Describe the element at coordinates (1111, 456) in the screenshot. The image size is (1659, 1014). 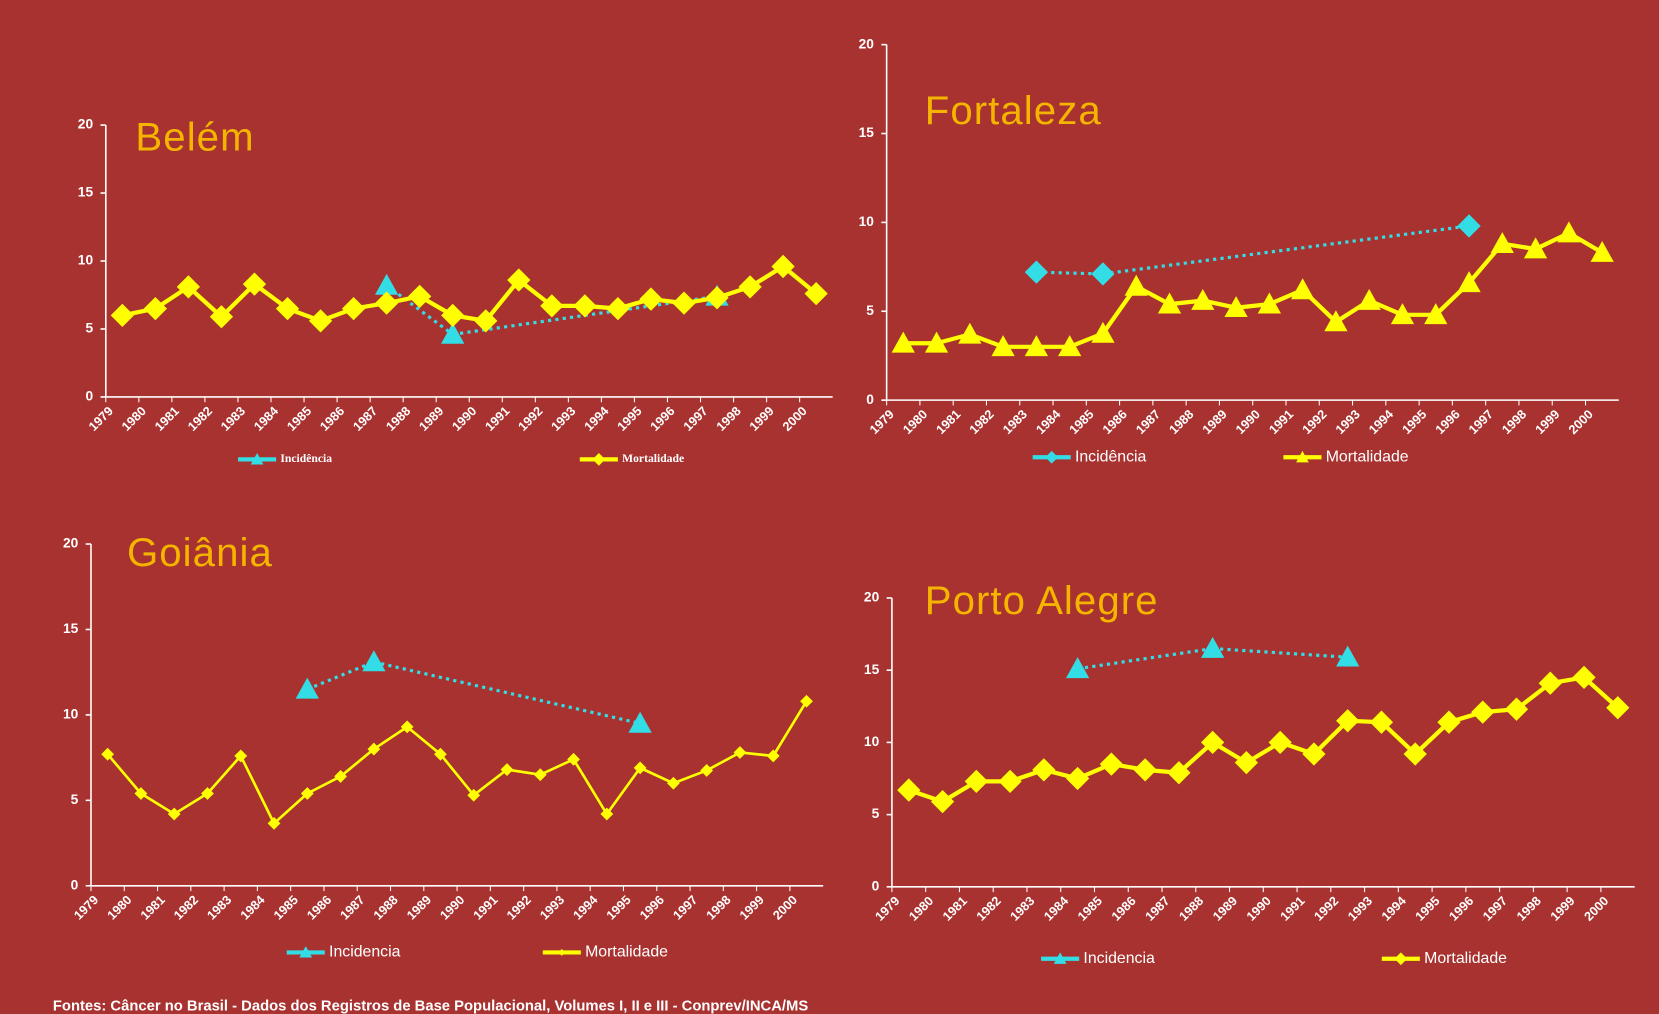
I see `legend-label: Incidência` at that location.